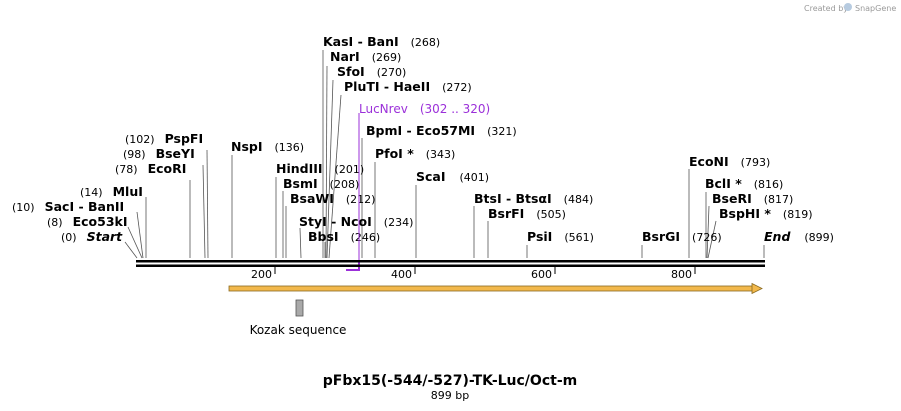  Describe the element at coordinates (732, 198) in the screenshot. I see `site-name: BseRI` at that location.